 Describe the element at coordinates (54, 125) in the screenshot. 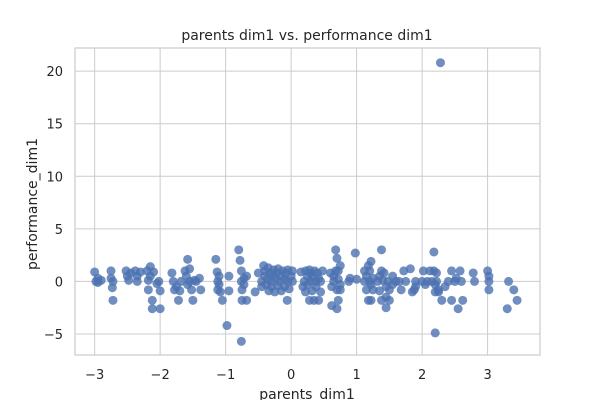

I see `y-tick-label: 15` at that location.